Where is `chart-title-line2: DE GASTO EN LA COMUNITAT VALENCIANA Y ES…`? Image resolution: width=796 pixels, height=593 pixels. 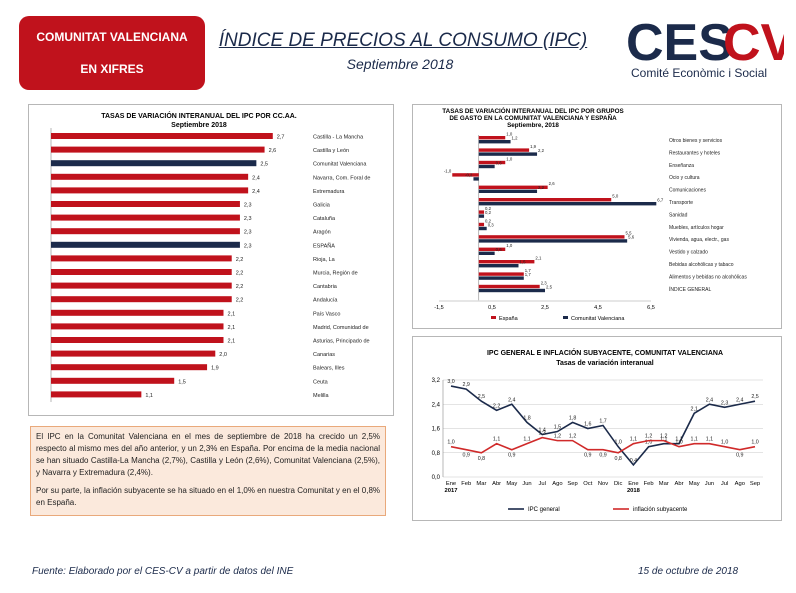
chart-title-line2: DE GASTO EN LA COMUNITAT VALENCIANA Y ES… is located at coordinates (533, 117).